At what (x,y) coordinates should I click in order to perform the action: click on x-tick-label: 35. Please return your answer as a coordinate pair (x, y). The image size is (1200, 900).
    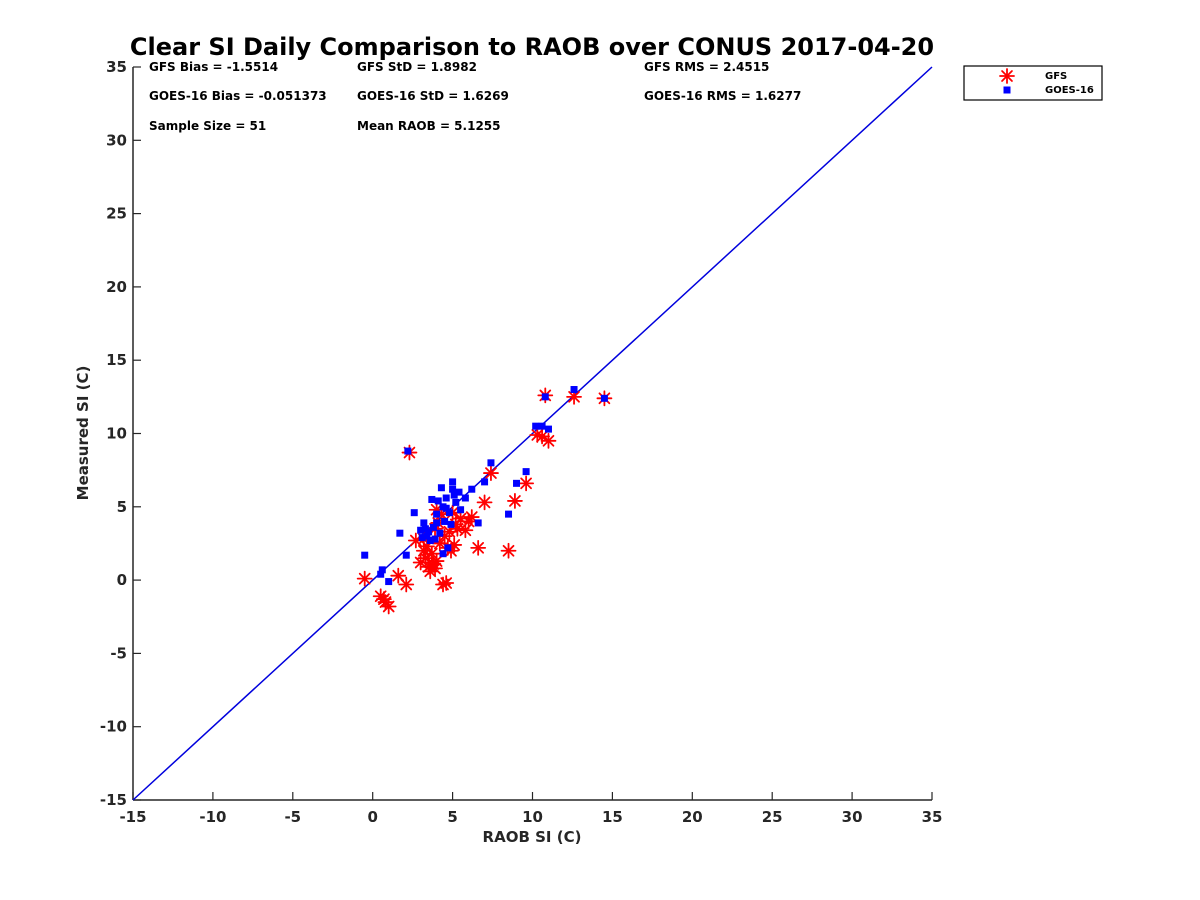
    Looking at the image, I should click on (932, 817).